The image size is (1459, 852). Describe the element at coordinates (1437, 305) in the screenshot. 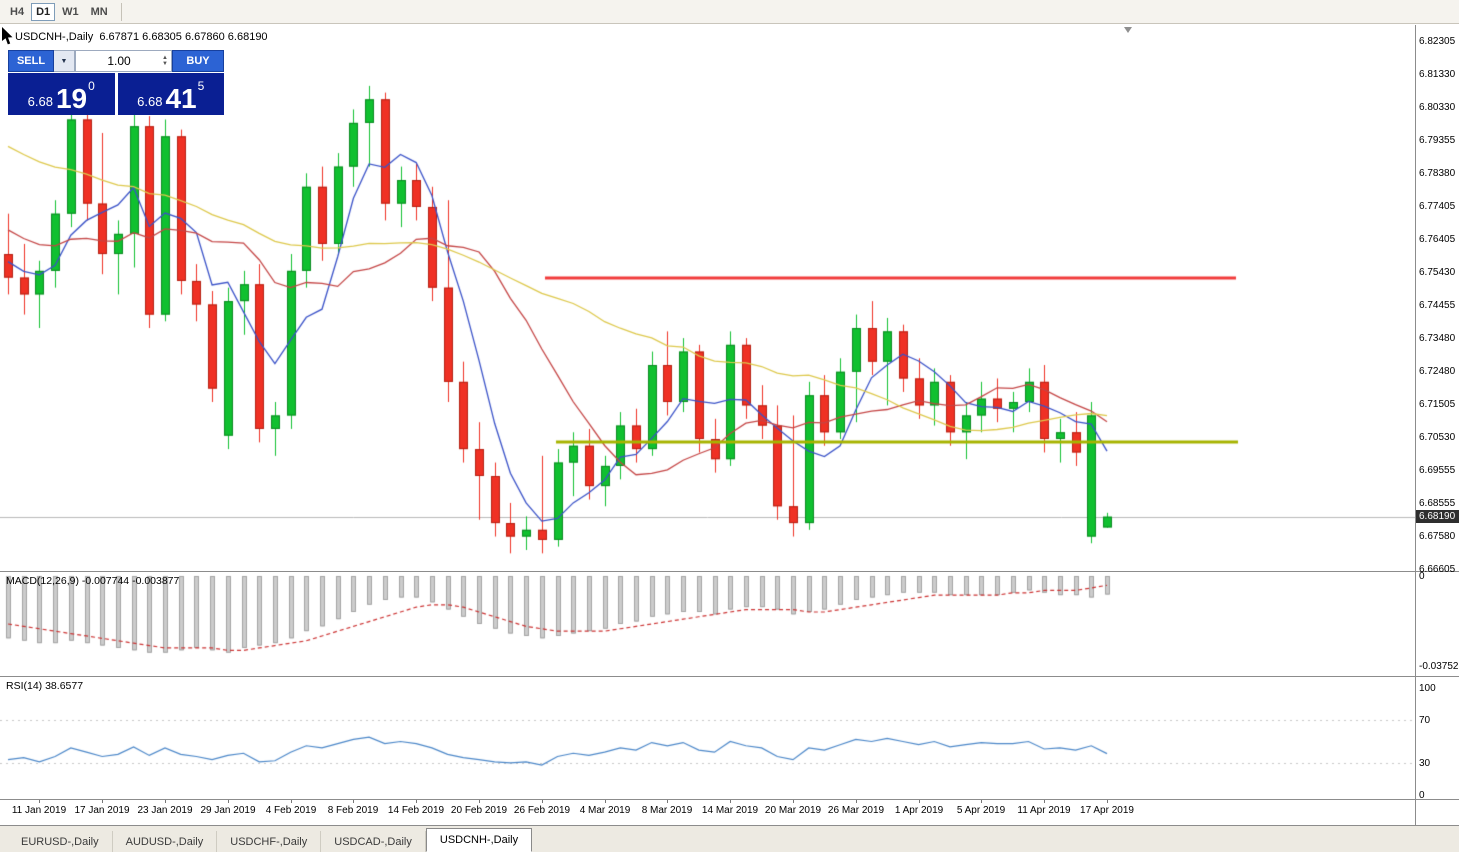

I see `price-scale-label: 6.74455` at that location.